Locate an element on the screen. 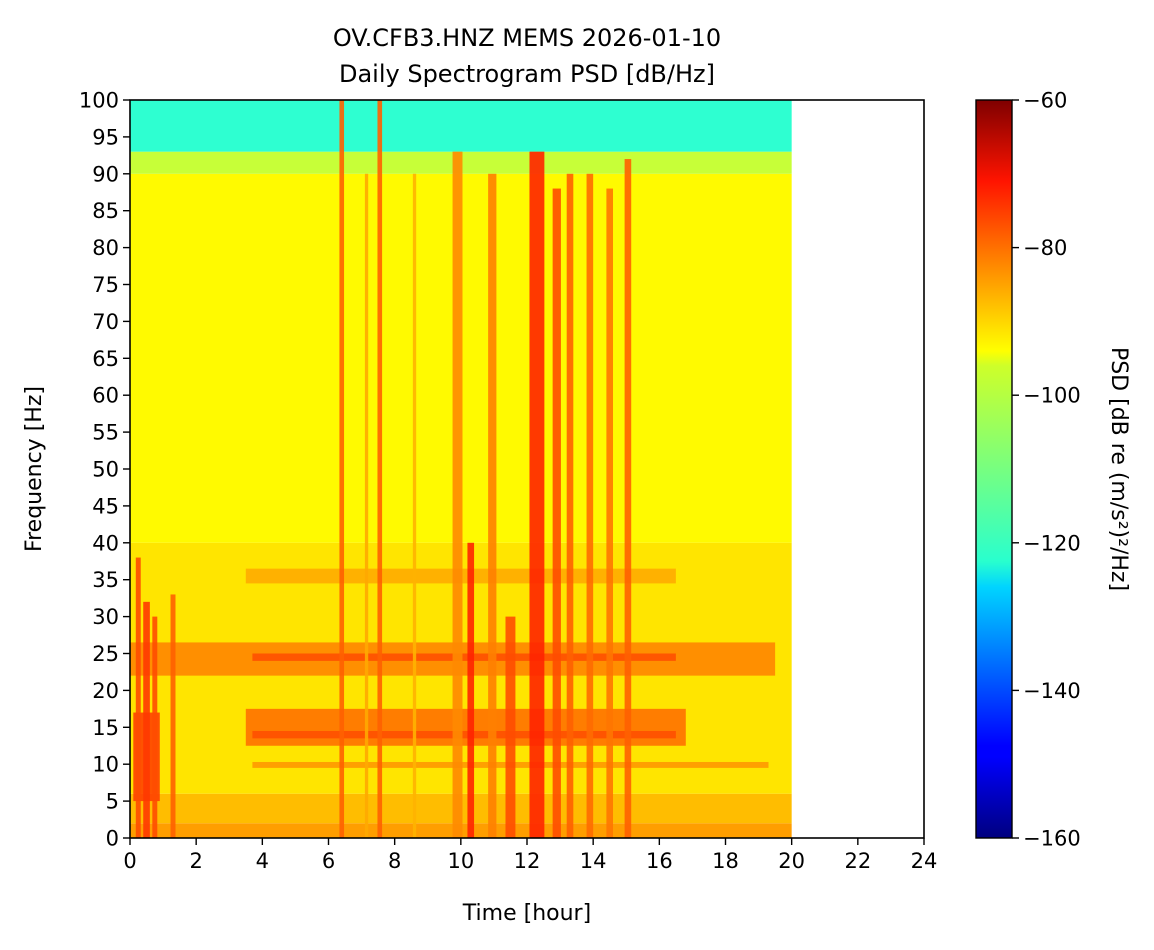  y-tick-label: 10 is located at coordinates (105, 765).